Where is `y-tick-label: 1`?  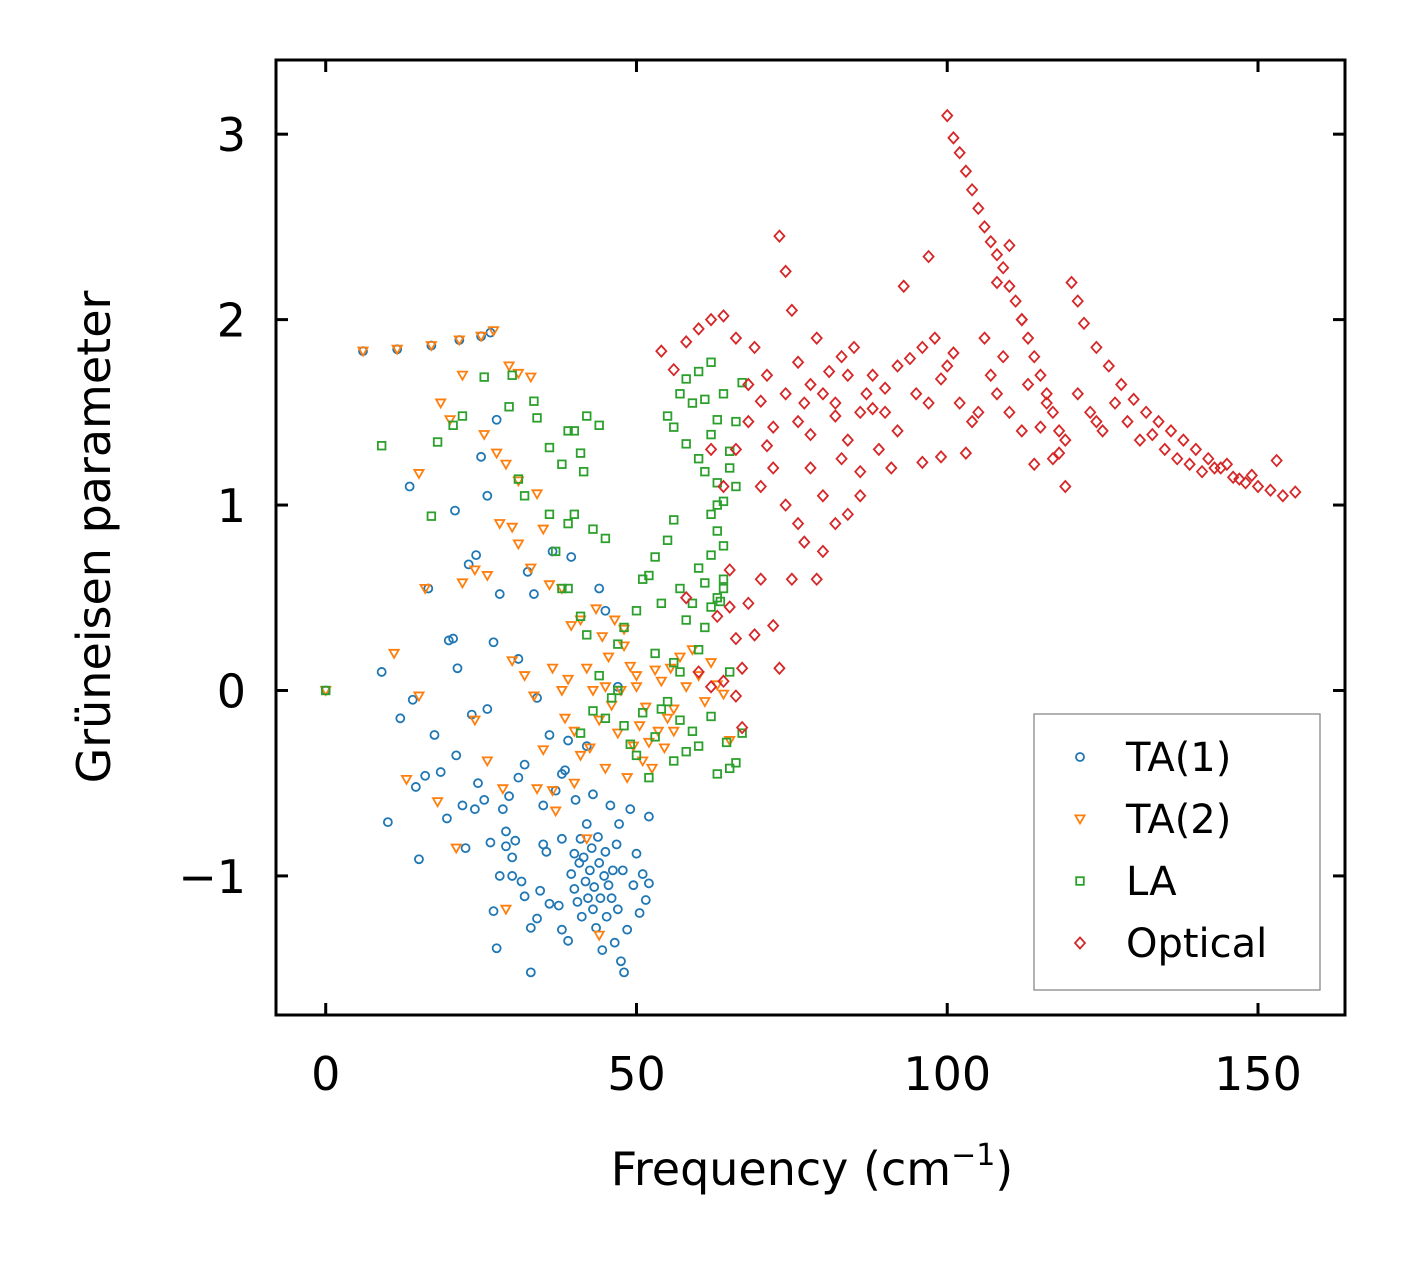 y-tick-label: 1 is located at coordinates (231, 506).